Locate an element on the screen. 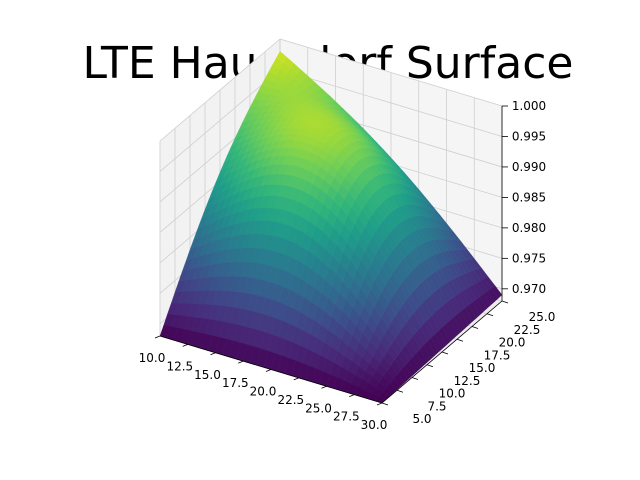 The image size is (640, 480). y-tick-label: 15.0 is located at coordinates (482, 368).